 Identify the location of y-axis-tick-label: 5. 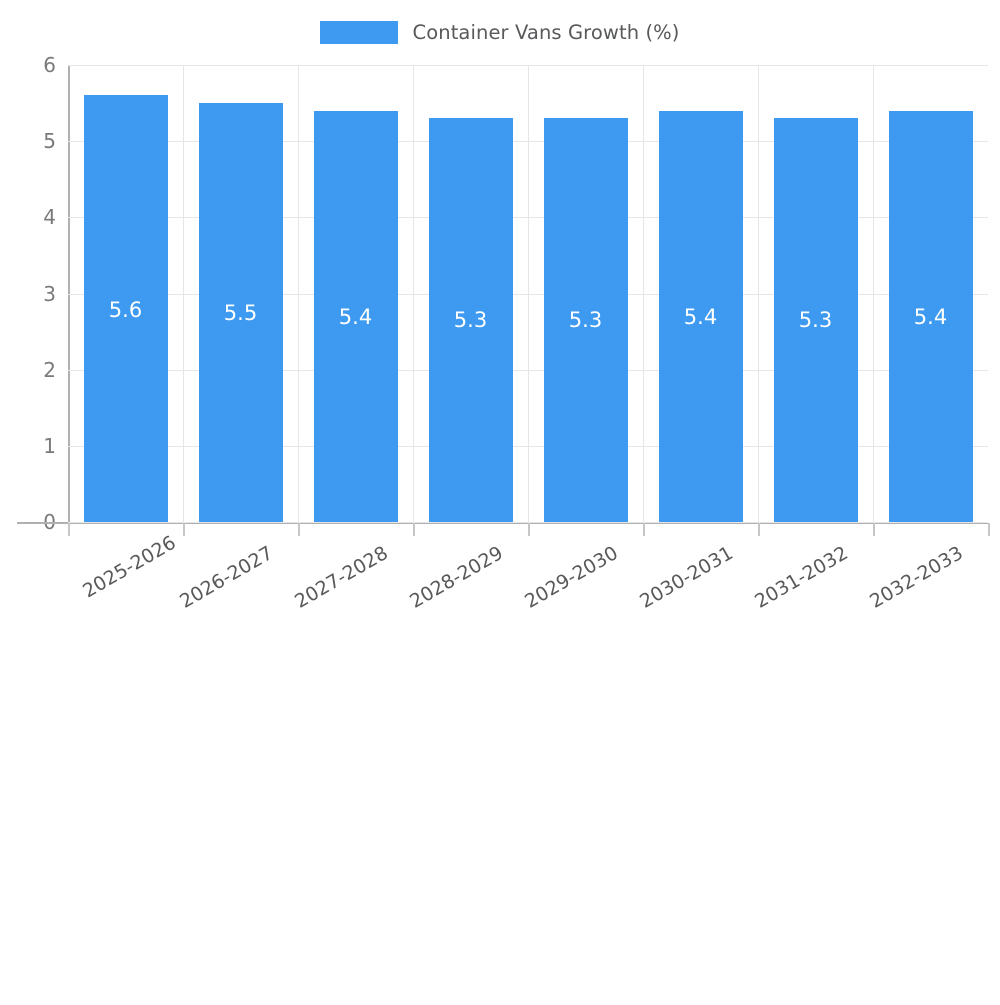
(49, 141).